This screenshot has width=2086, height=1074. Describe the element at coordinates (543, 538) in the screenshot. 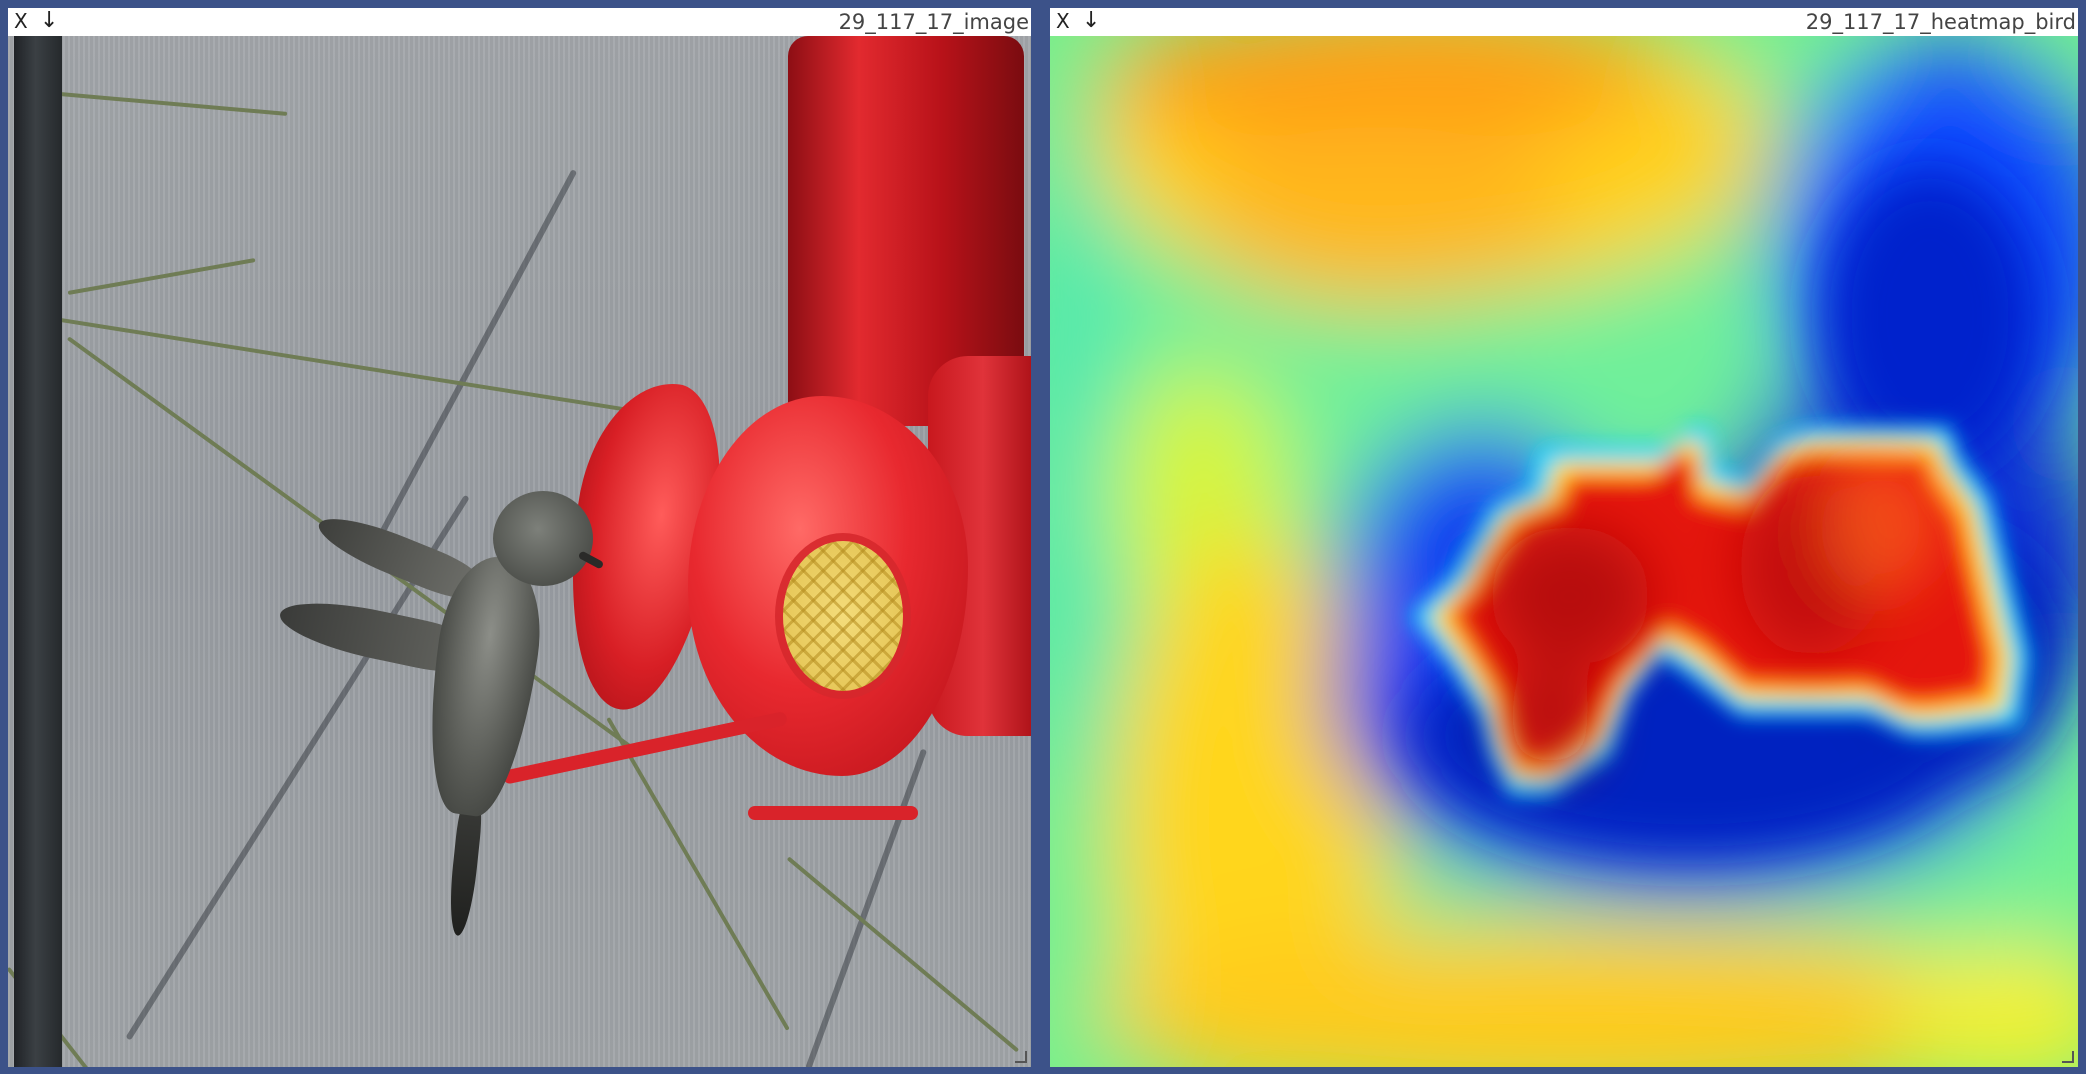

I see `bird-head` at that location.